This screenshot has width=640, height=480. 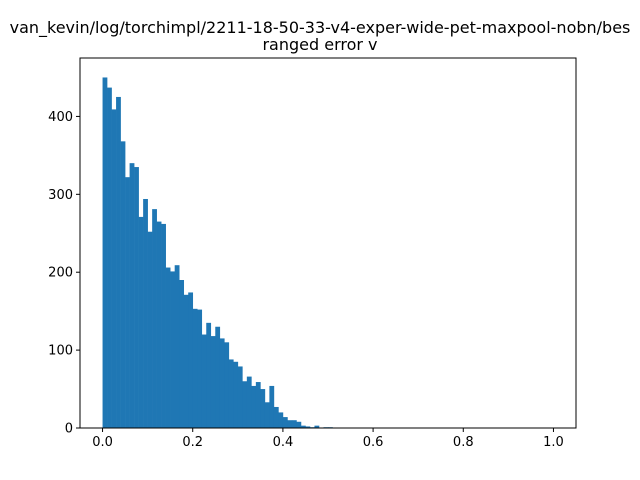 I want to click on x-tick-label: 1.0, so click(x=553, y=442).